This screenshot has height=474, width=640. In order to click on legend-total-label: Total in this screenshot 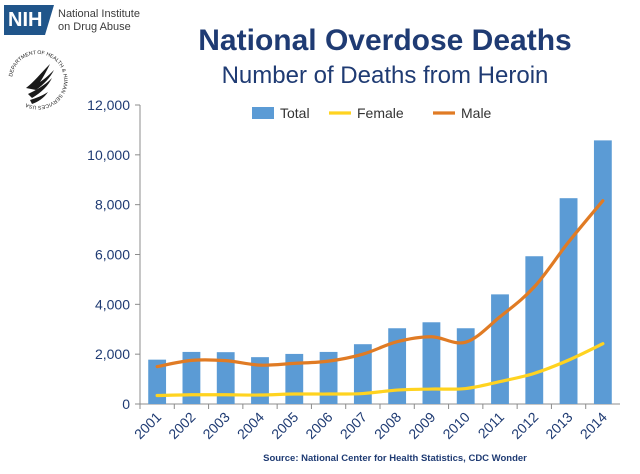, I will do `click(295, 113)`.